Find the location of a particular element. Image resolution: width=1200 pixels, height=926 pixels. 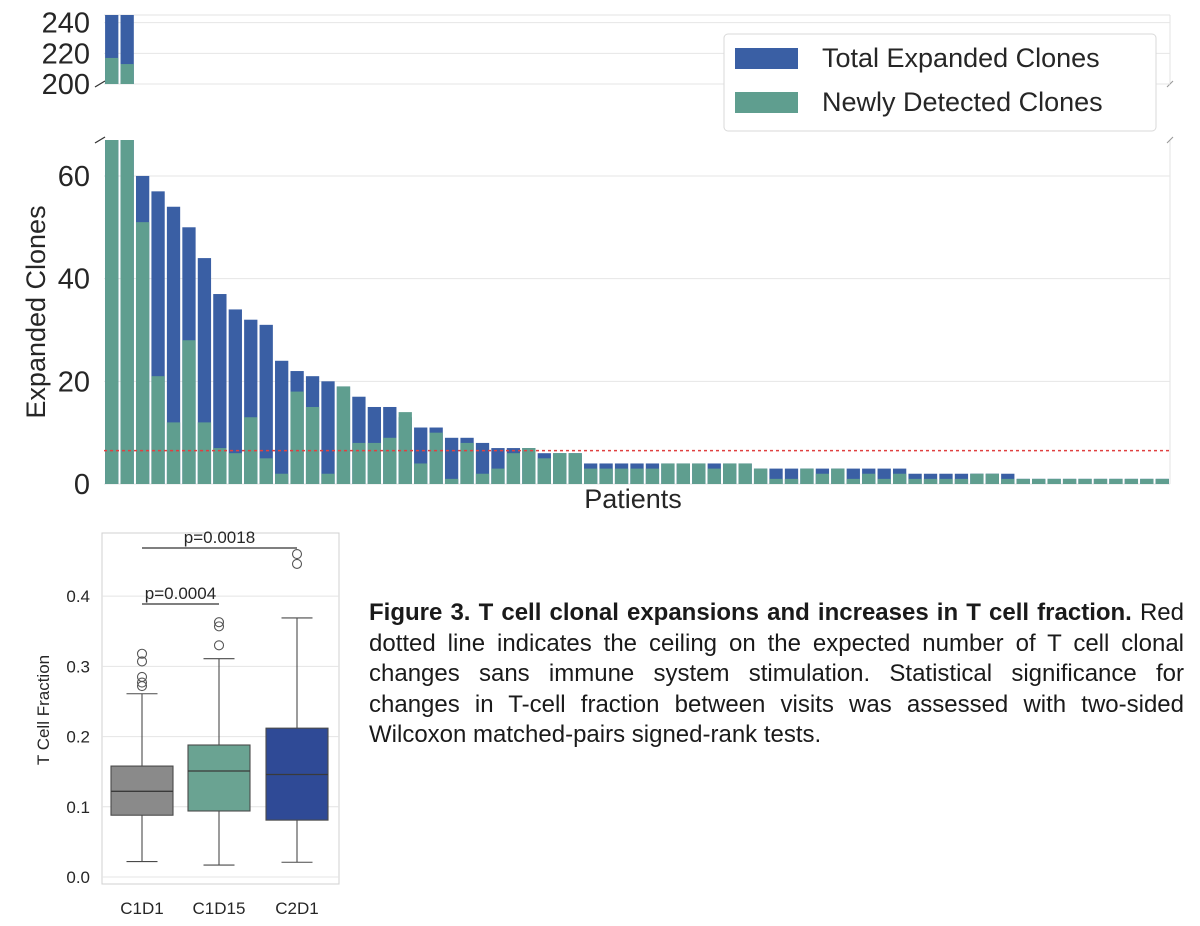

legend-frame is located at coordinates (940, 82).